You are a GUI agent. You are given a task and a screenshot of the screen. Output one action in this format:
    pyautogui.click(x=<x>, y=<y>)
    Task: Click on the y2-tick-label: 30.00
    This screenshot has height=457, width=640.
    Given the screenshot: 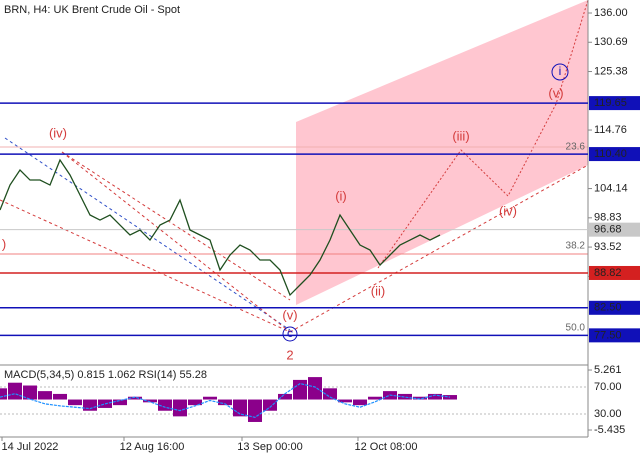 What is the action you would take?
    pyautogui.click(x=608, y=414)
    